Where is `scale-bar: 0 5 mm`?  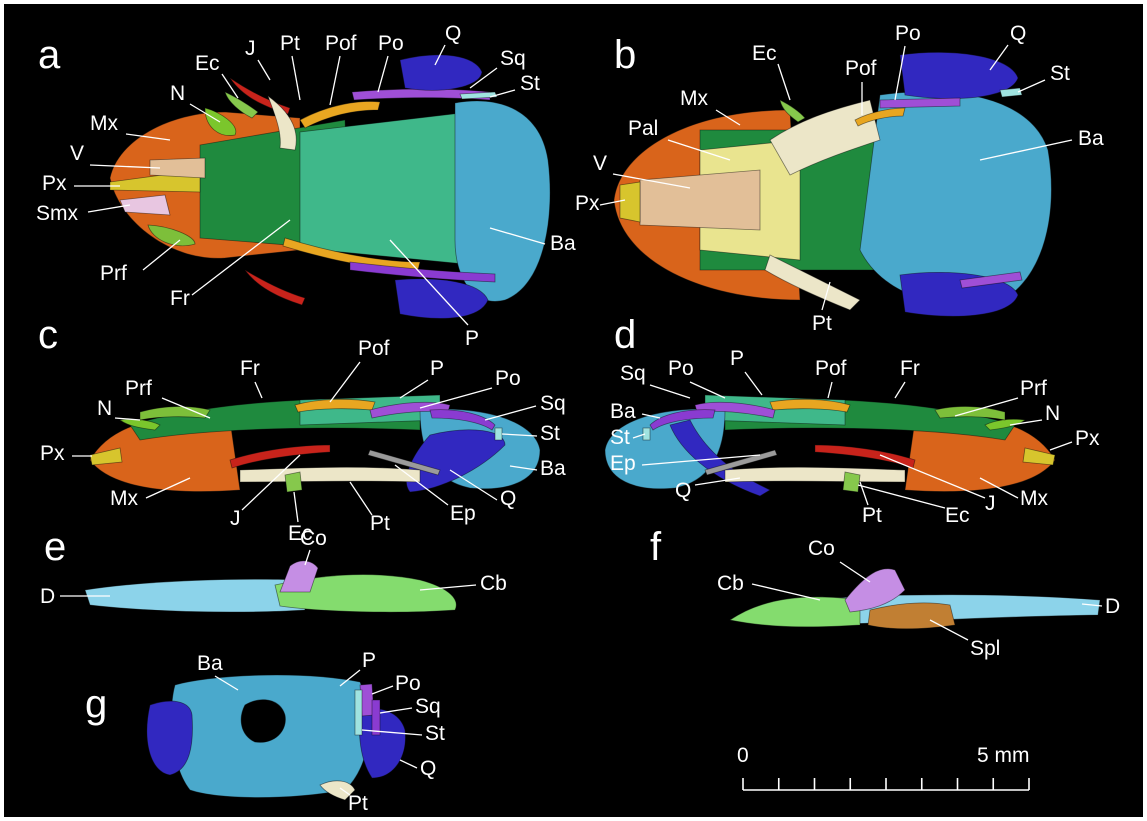
scale-bar: 0 5 mm is located at coordinates (883, 767).